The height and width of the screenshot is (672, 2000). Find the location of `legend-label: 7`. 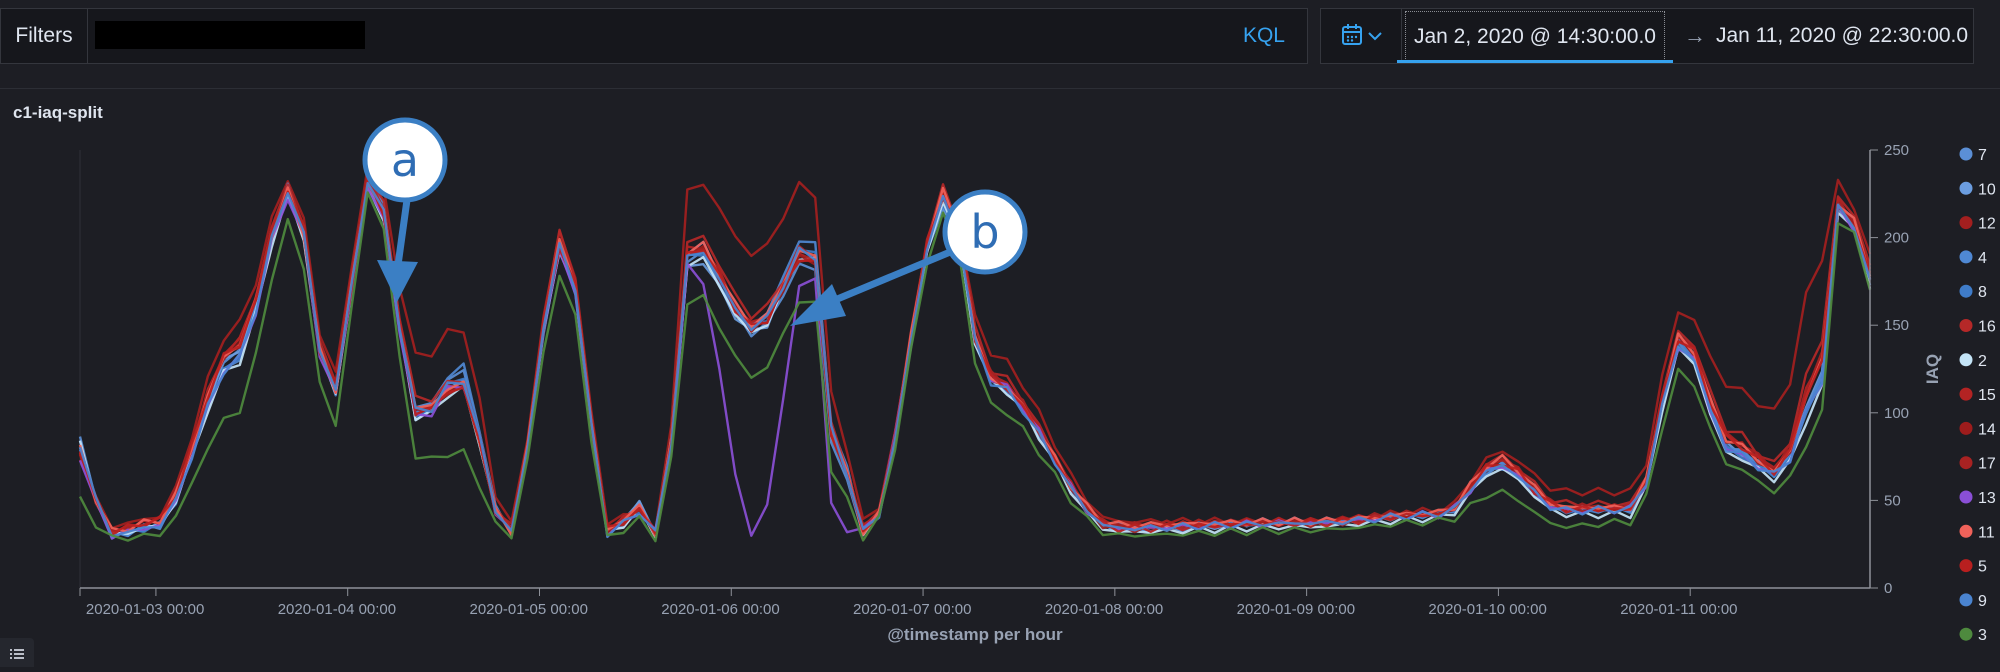

legend-label: 7 is located at coordinates (1982, 155).